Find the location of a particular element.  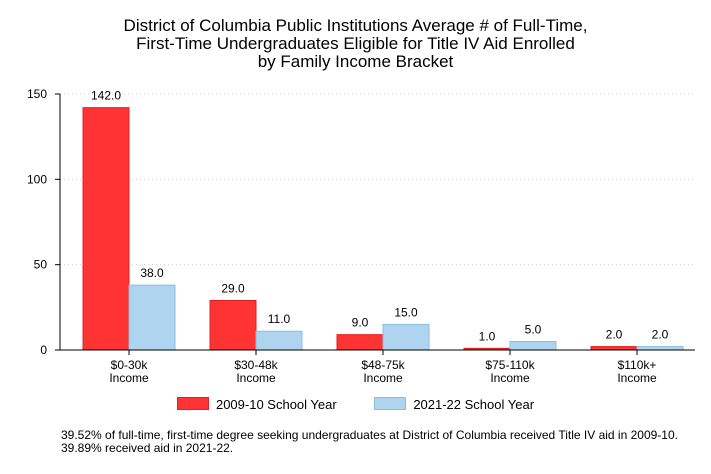

x-tick-label: $75-110k is located at coordinates (510, 365).